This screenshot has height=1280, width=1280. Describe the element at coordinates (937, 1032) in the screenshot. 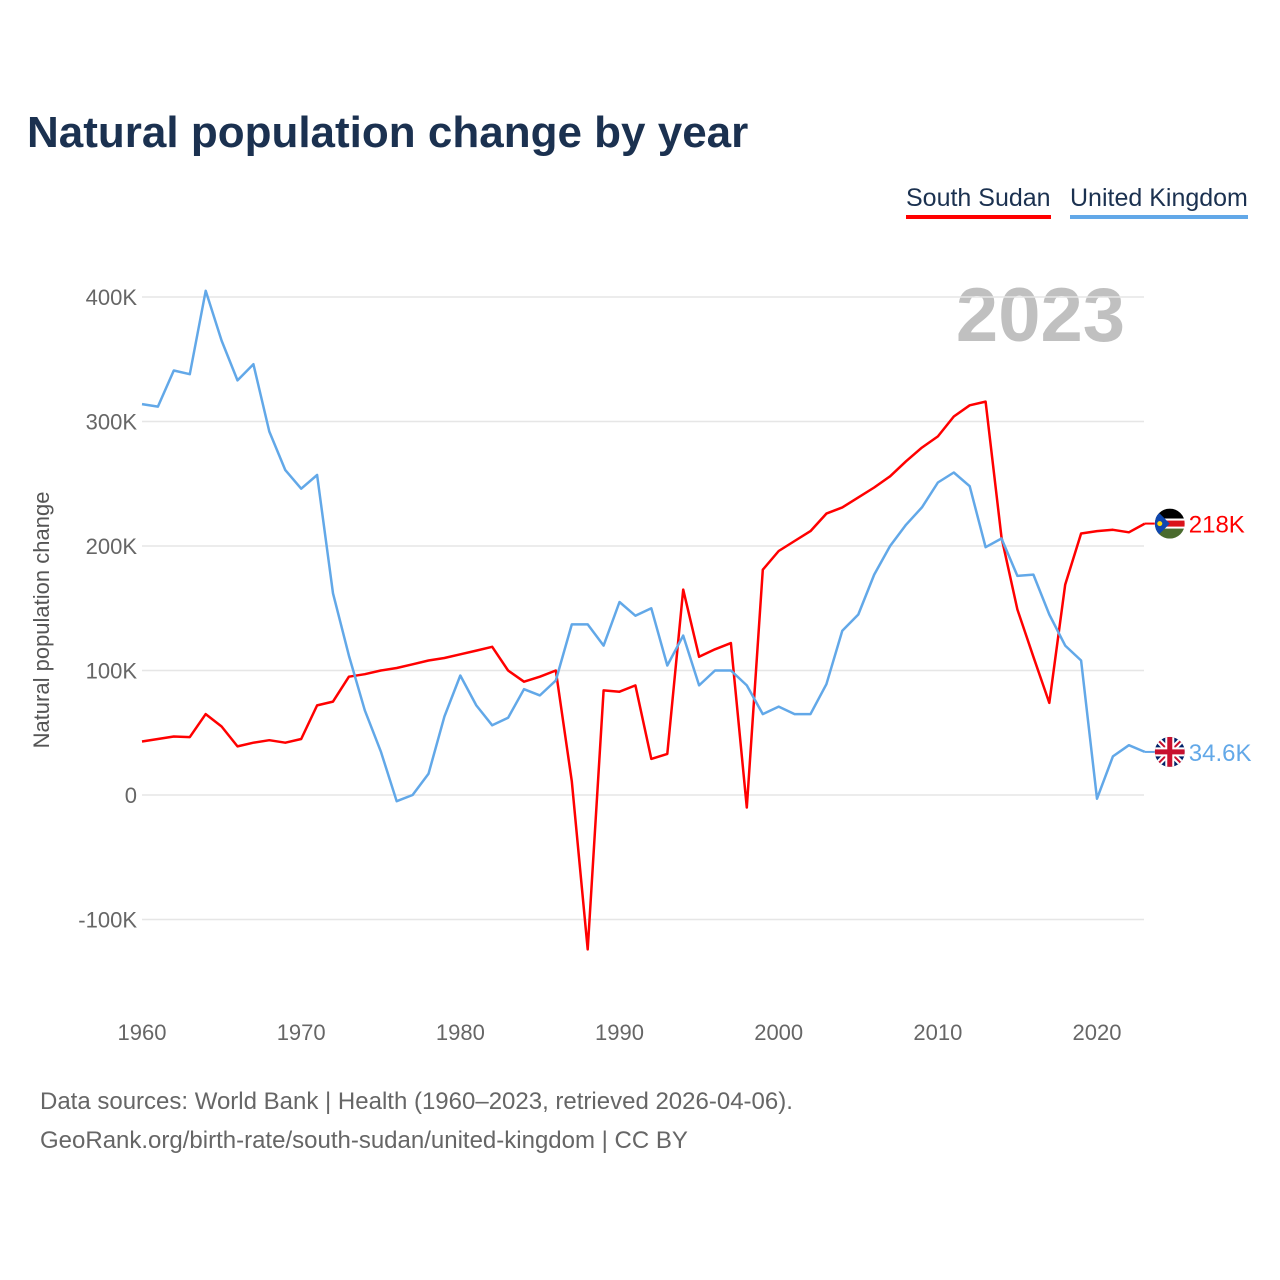

I see `x-tick-label: 2010` at that location.